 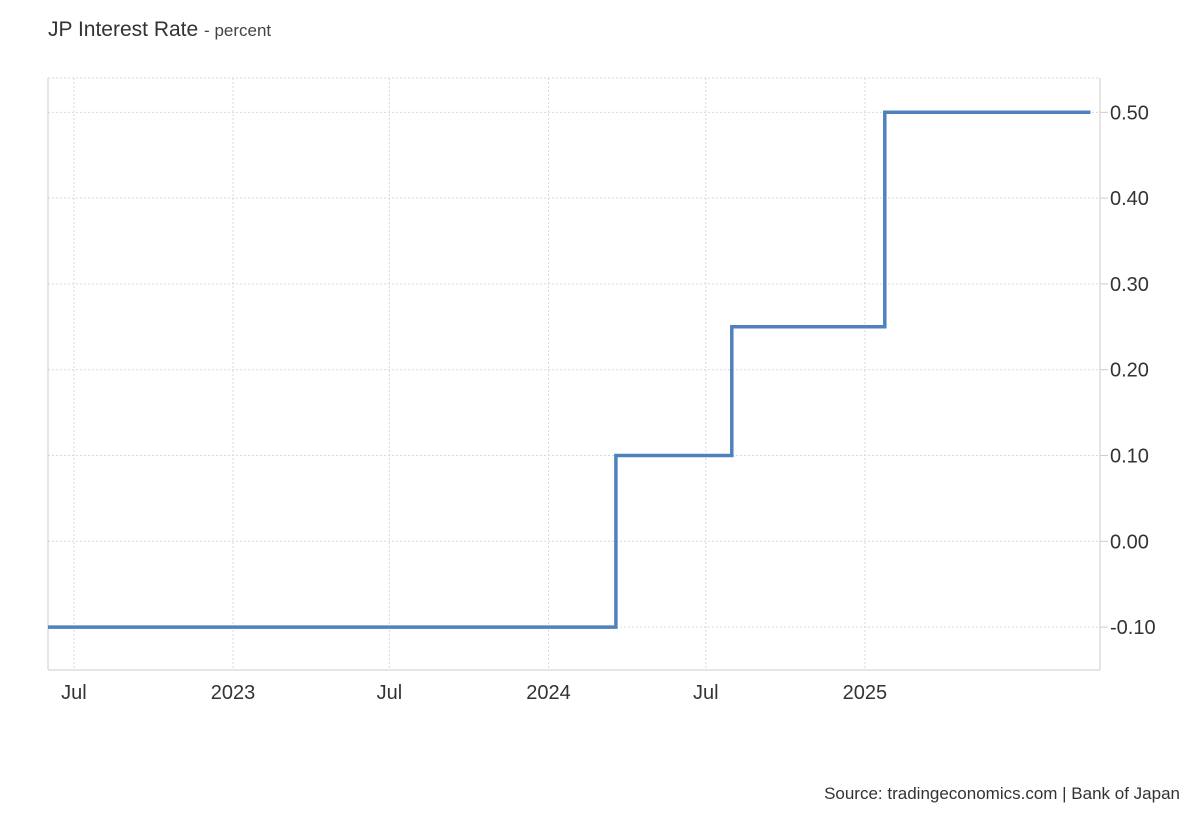 I want to click on chart-title: JP Interest Rate - percent, so click(x=159, y=30).